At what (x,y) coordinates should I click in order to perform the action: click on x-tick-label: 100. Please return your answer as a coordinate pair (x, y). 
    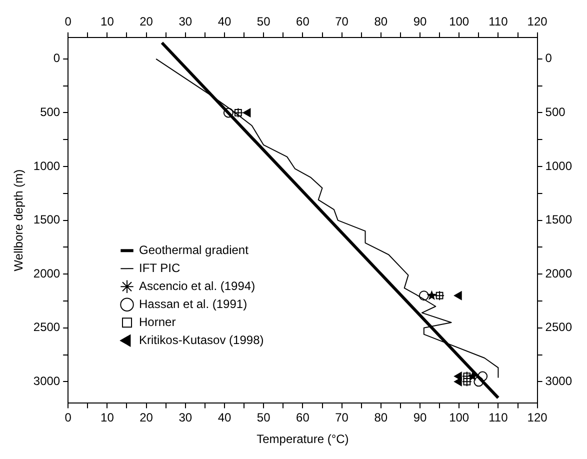
    Looking at the image, I should click on (459, 417).